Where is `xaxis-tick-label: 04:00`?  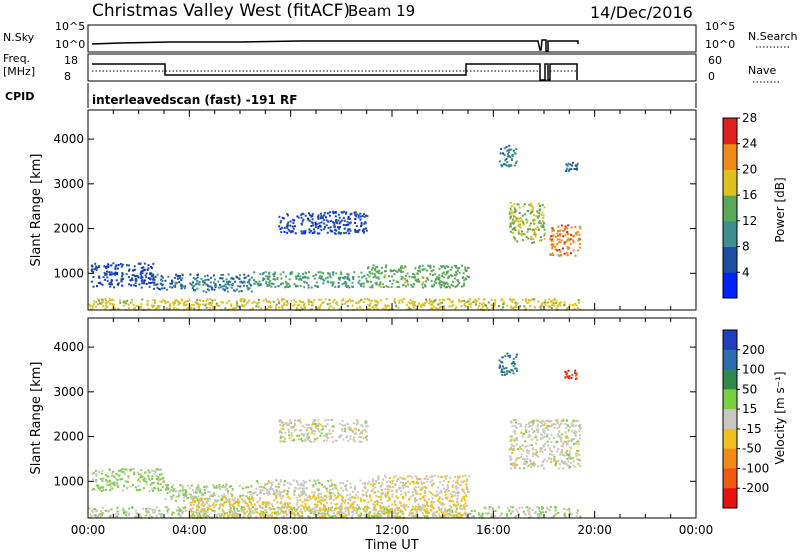
xaxis-tick-label: 04:00 is located at coordinates (189, 530).